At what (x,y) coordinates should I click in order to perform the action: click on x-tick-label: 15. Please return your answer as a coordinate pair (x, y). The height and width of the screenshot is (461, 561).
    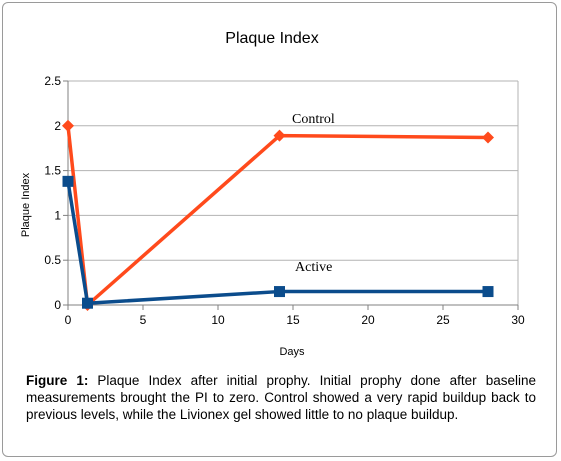
    Looking at the image, I should click on (293, 320).